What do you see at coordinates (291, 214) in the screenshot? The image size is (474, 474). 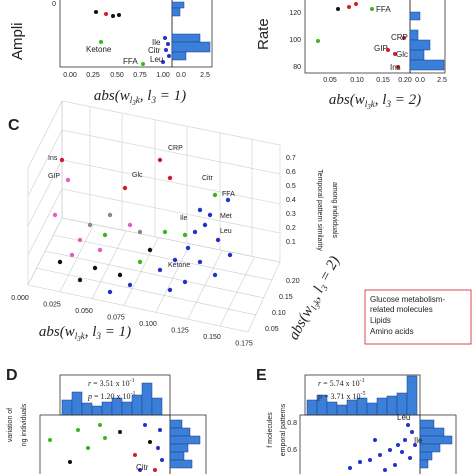 I see `label: 0.3` at bounding box center [291, 214].